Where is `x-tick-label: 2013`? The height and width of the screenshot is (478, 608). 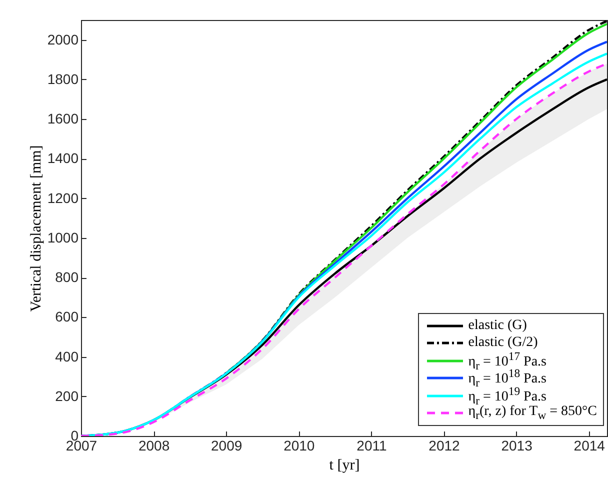 x-tick-label: 2013 is located at coordinates (517, 446).